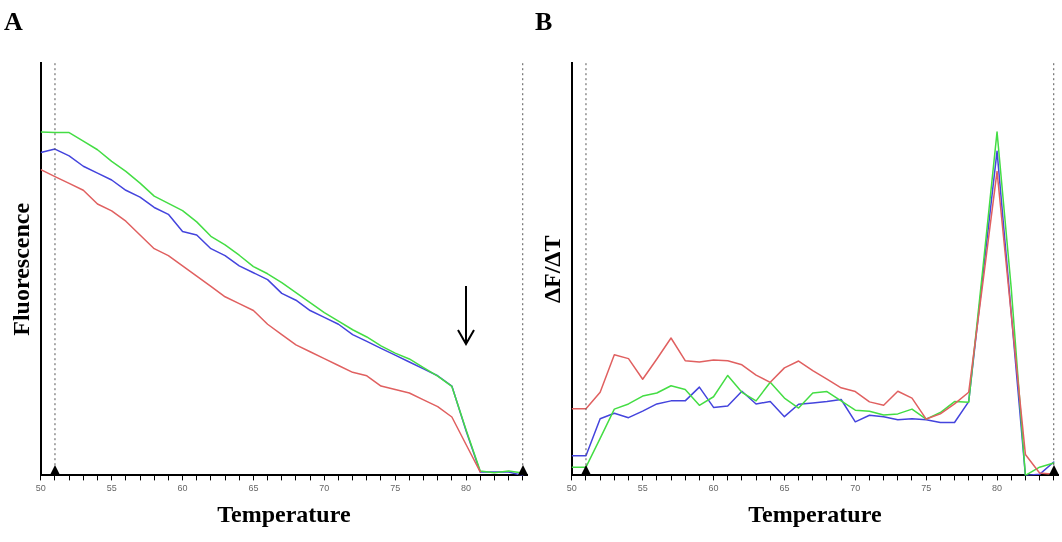  Describe the element at coordinates (544, 22) in the screenshot. I see `chart-title: B` at that location.